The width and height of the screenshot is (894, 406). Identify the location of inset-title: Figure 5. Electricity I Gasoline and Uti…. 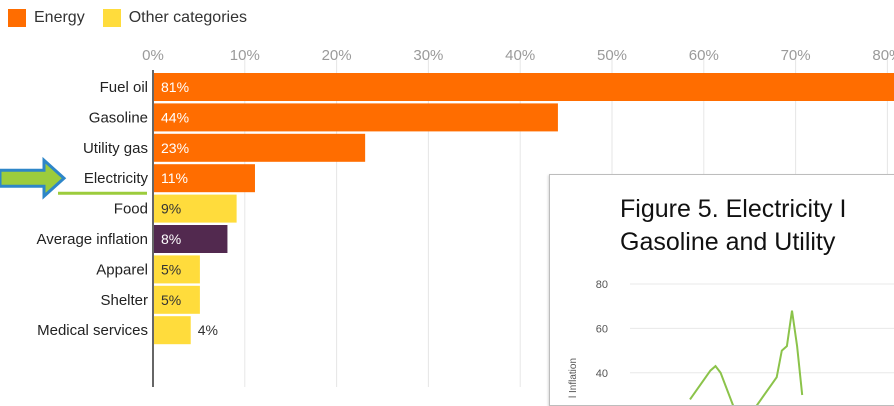
(733, 226).